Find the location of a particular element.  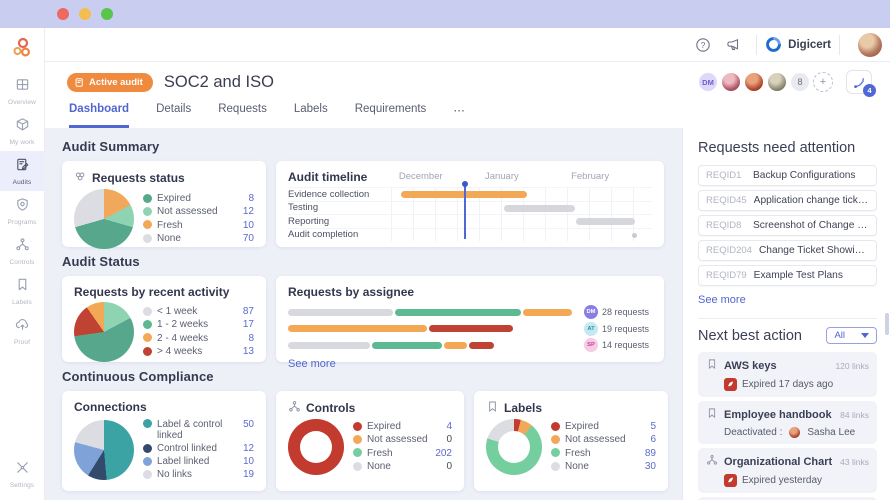

legend-item: Label & control linked 50 is located at coordinates (198, 430).